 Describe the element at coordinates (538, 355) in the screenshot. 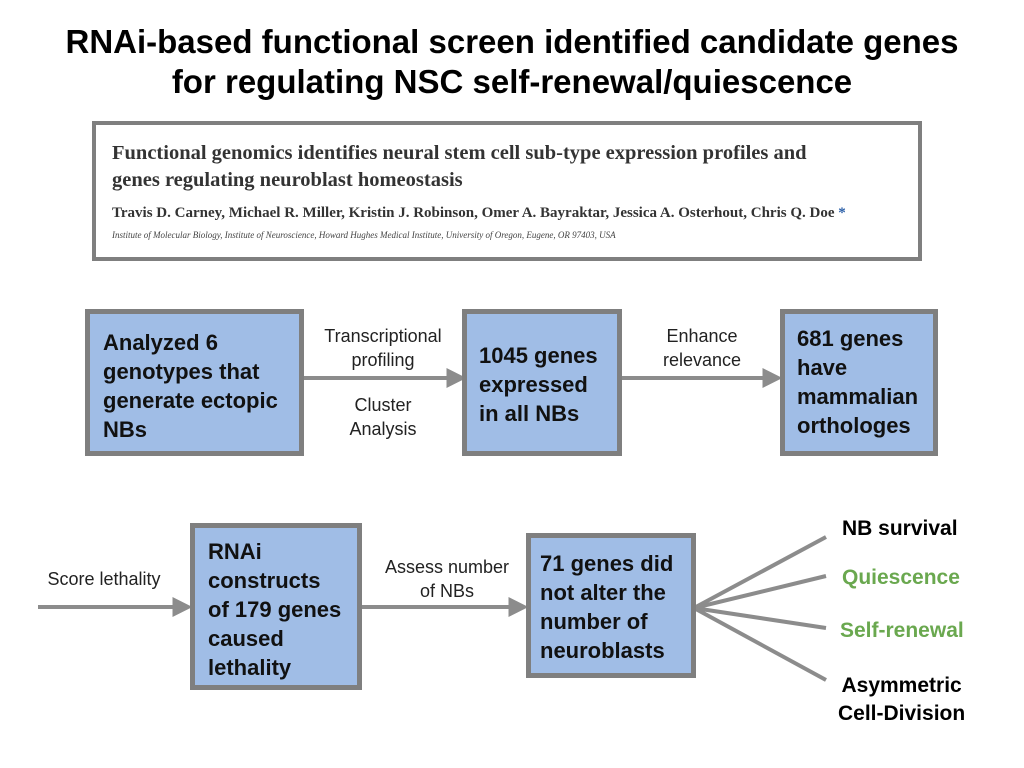

I see `node-line: 1045 genes` at that location.